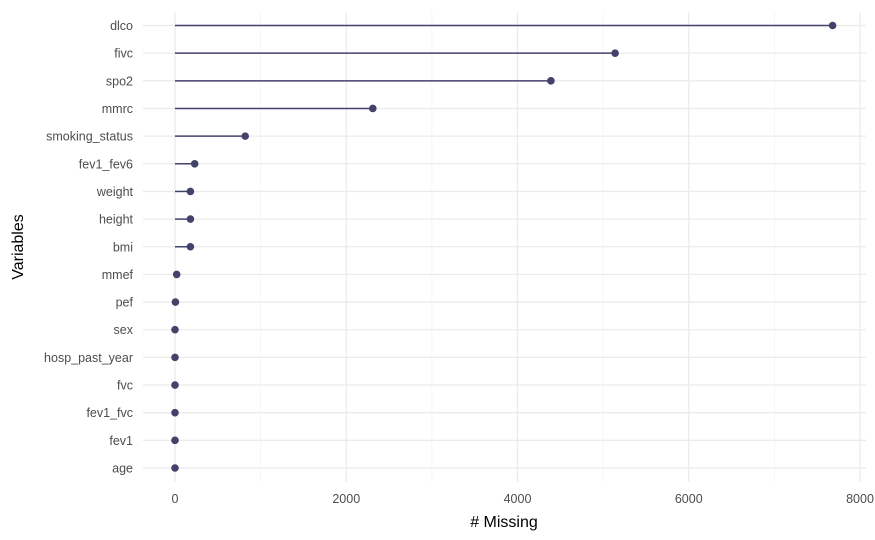 The width and height of the screenshot is (875, 540). What do you see at coordinates (88, 358) in the screenshot?
I see `y-tick-label-hosp_past_year: hosp_past_year` at bounding box center [88, 358].